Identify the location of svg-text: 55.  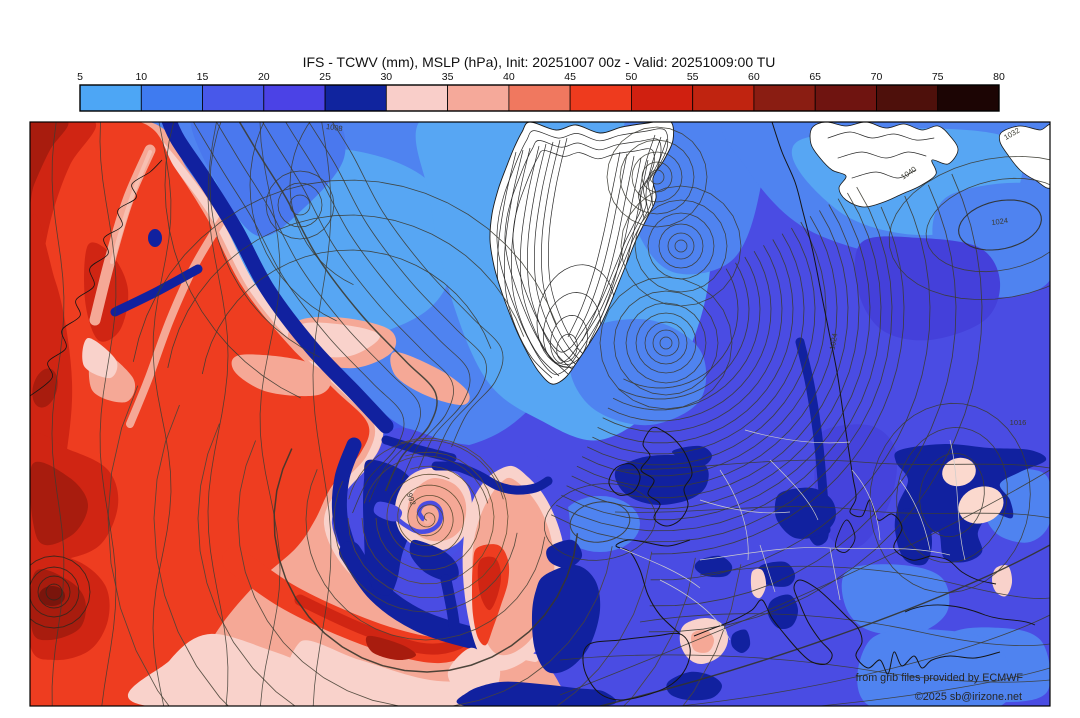
(693, 77).